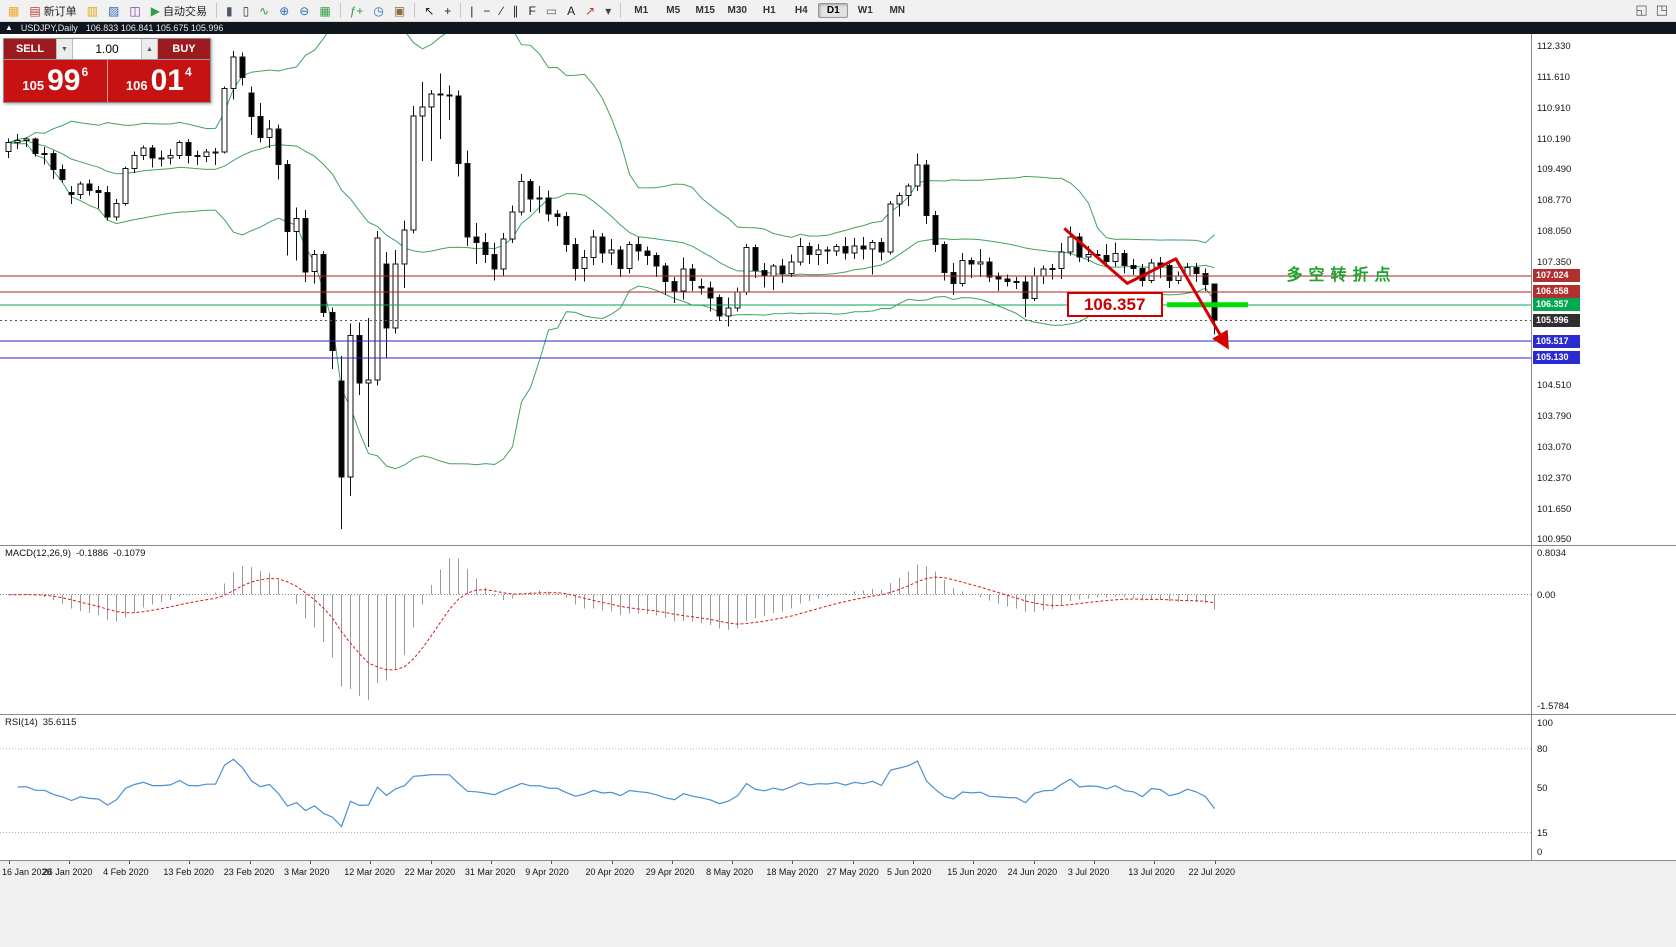  Describe the element at coordinates (838, 545) in the screenshot. I see `macd-splitter` at that location.